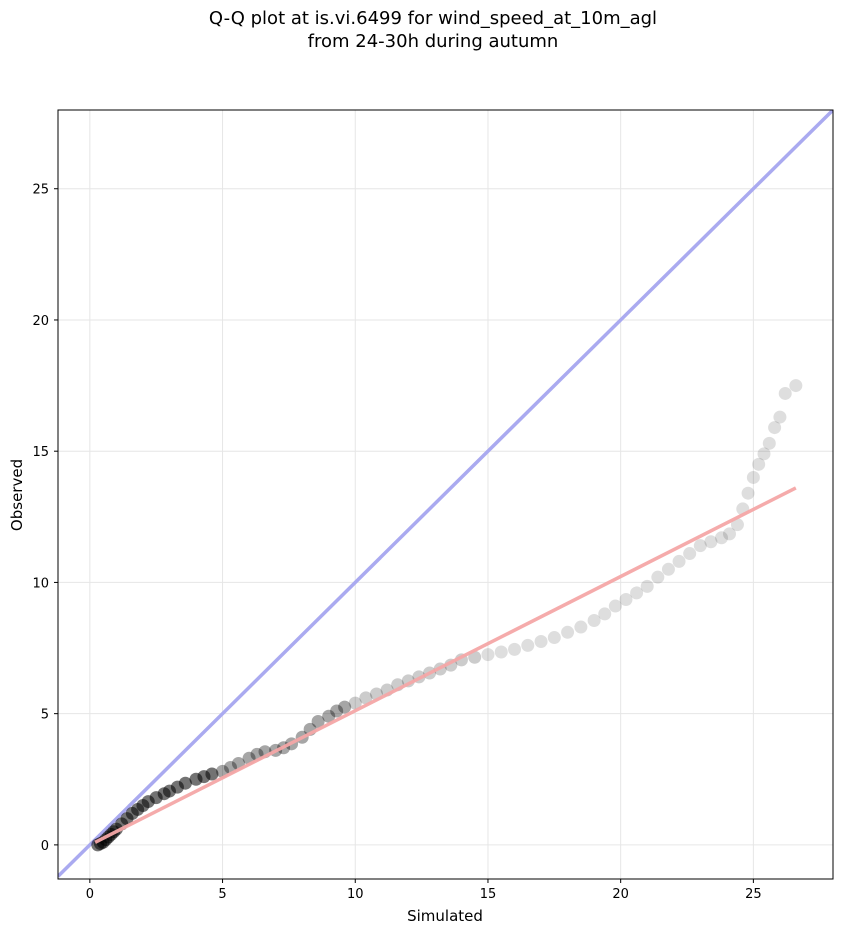  Describe the element at coordinates (445, 916) in the screenshot. I see `x-axis-label: Simulated` at that location.